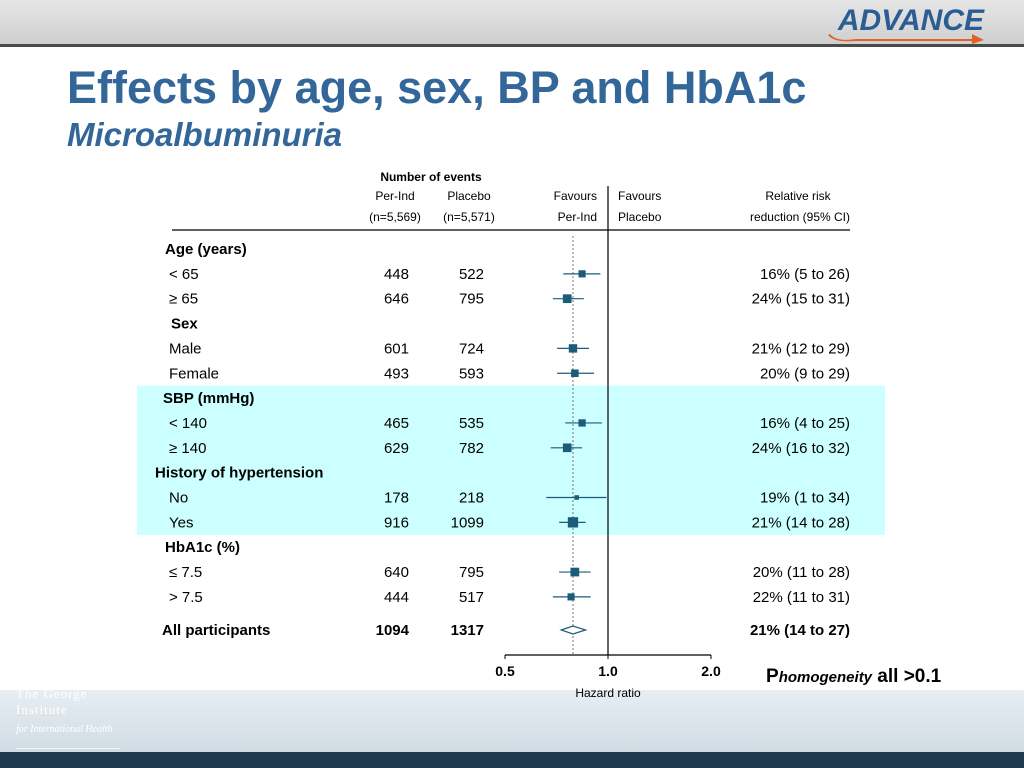  Describe the element at coordinates (194, 373) in the screenshot. I see `row-label: Female` at that location.